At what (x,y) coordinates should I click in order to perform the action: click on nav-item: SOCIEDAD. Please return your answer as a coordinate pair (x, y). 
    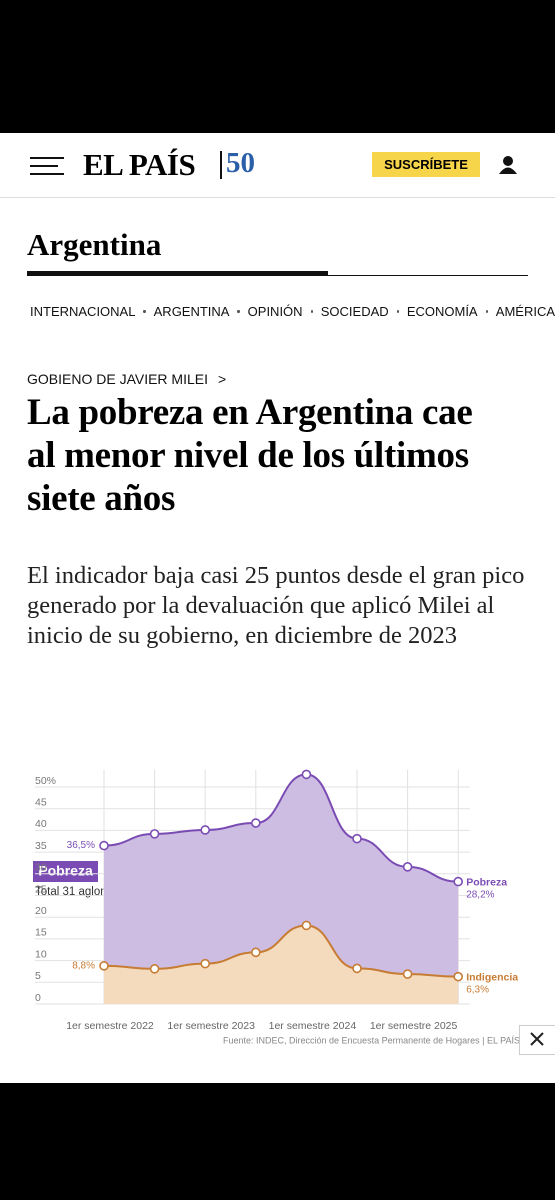
    Looking at the image, I should click on (354, 311).